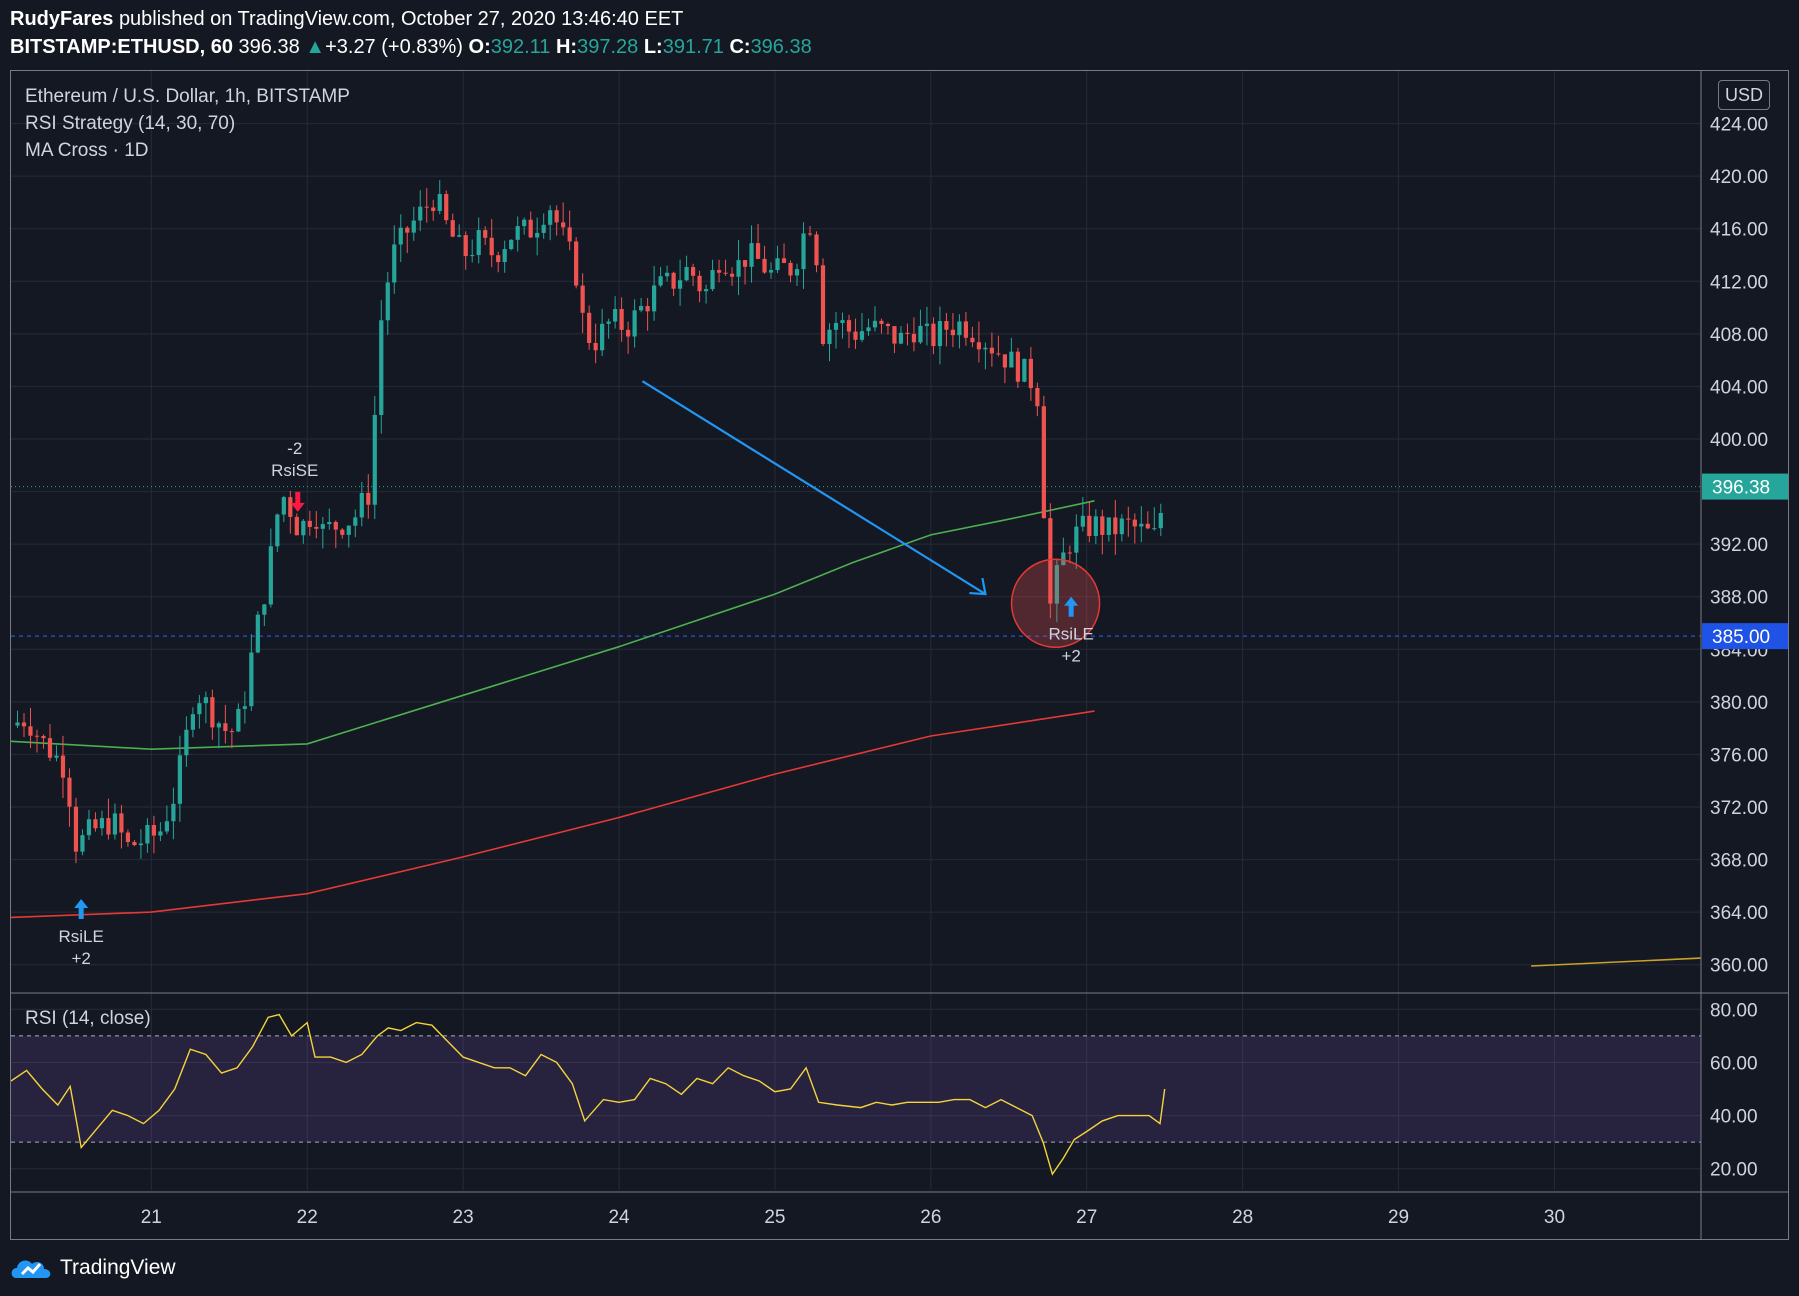  I want to click on y-tick-label: 380.00, so click(1739, 703).